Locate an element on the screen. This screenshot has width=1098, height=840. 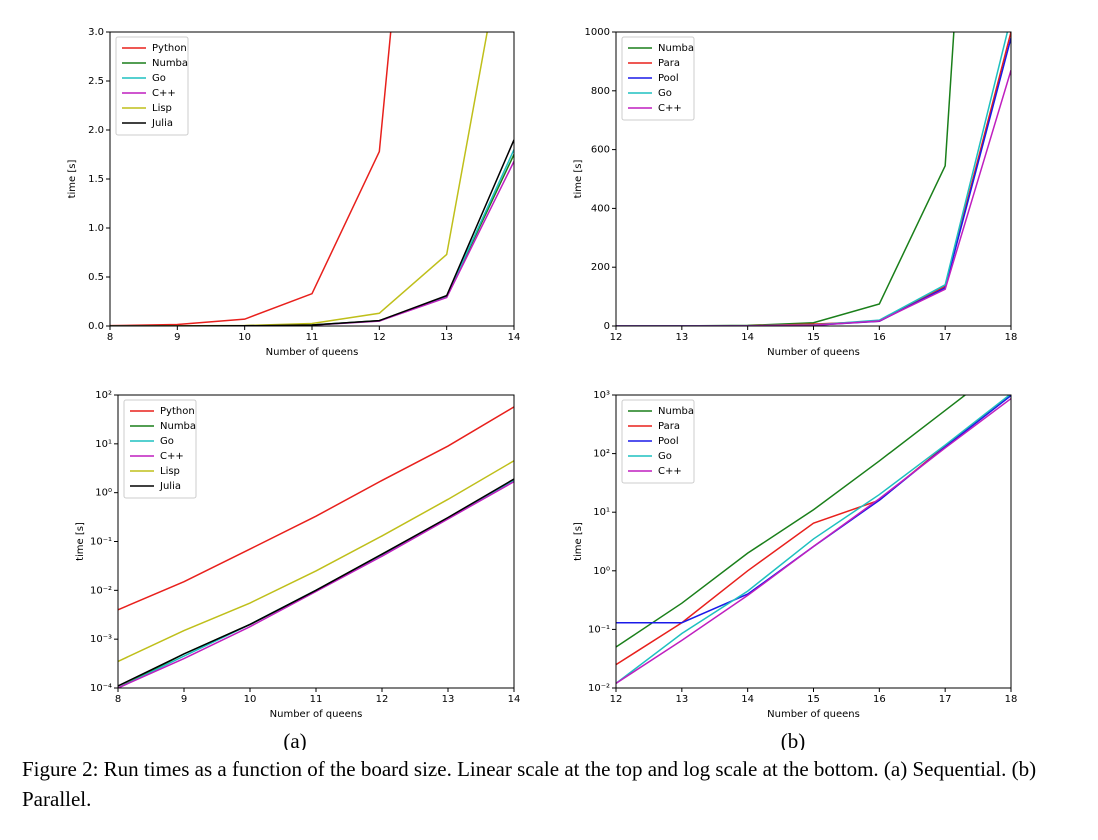
y-tick-label: 200 is located at coordinates (600, 267).